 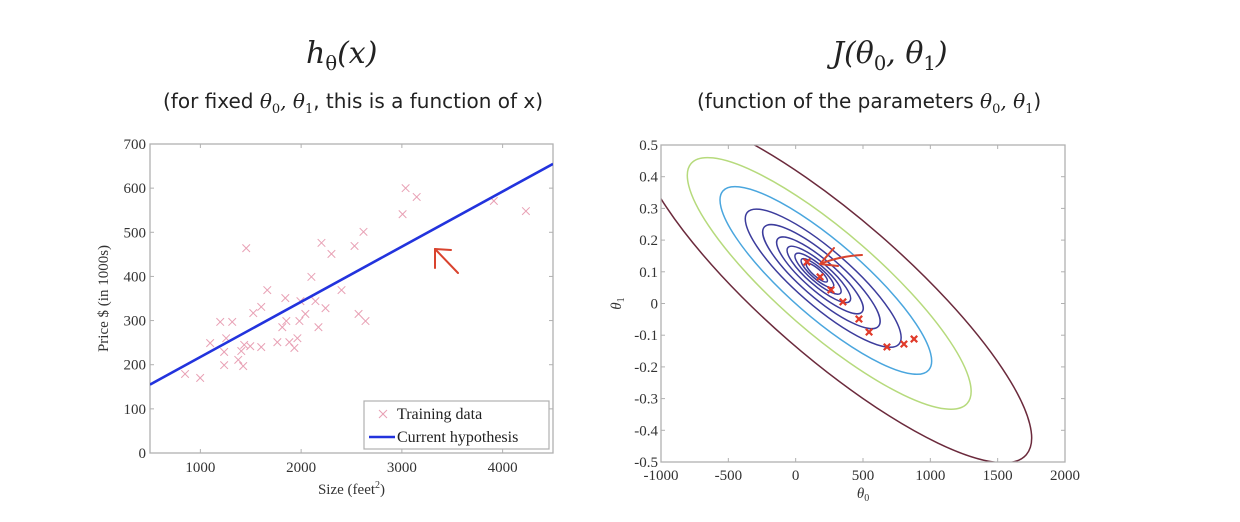 I want to click on x-tick-label: -1000, so click(x=661, y=476).